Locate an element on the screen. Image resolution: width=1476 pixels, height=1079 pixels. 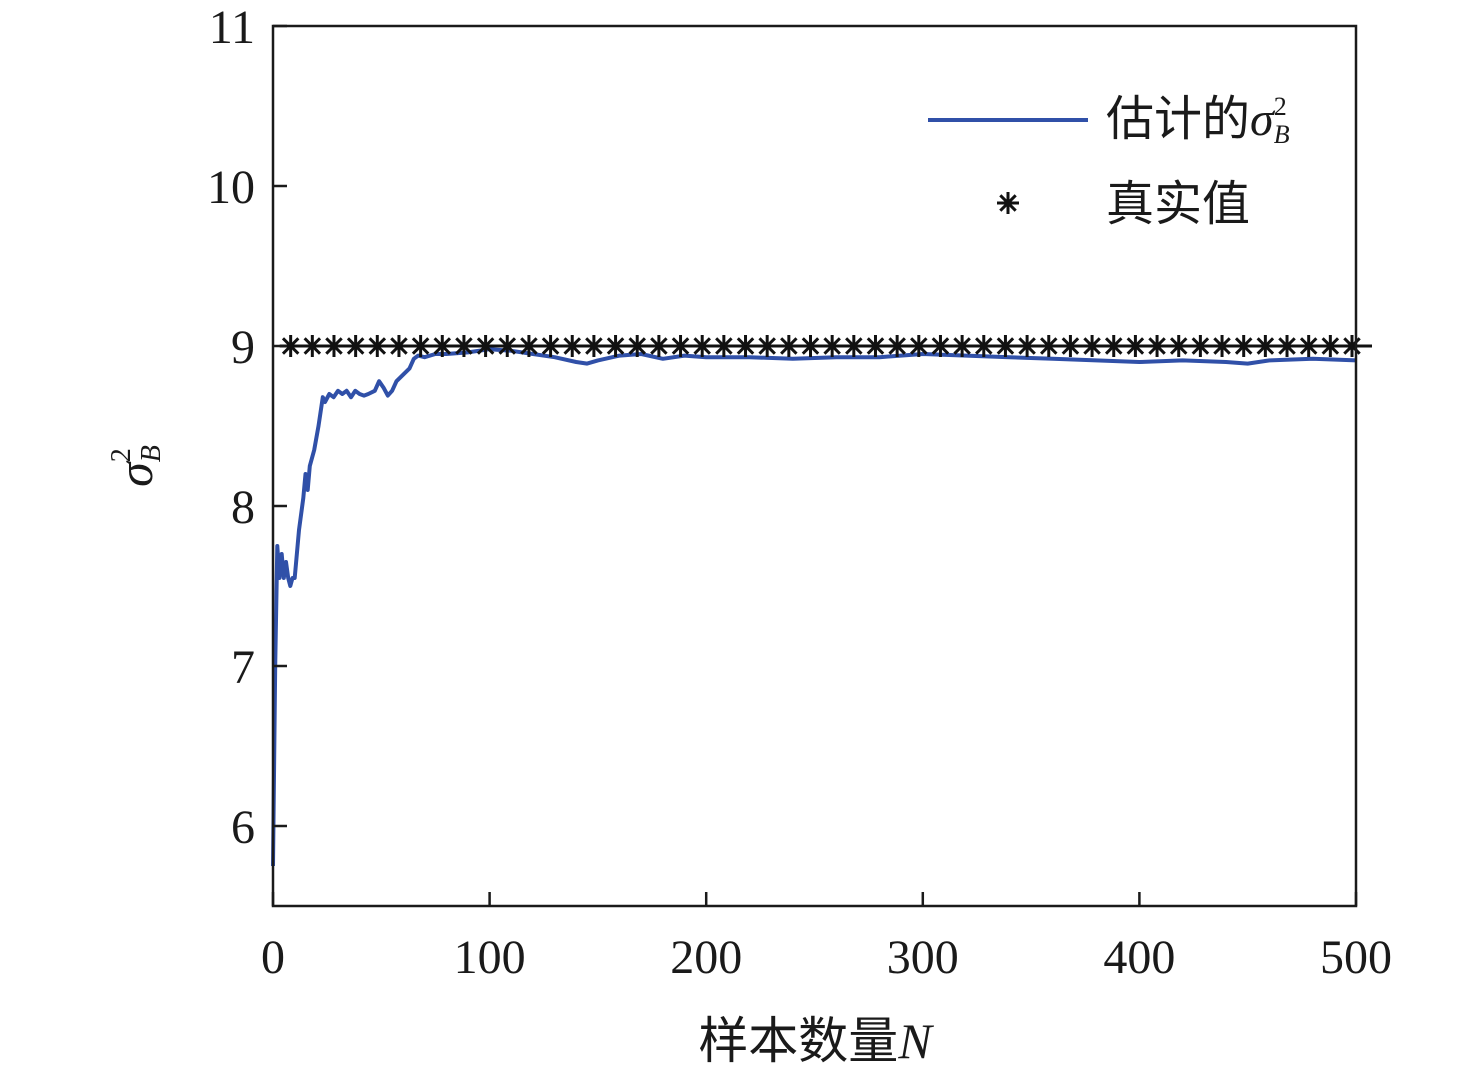
svg-text: σ2B is located at coordinates (136, 466).